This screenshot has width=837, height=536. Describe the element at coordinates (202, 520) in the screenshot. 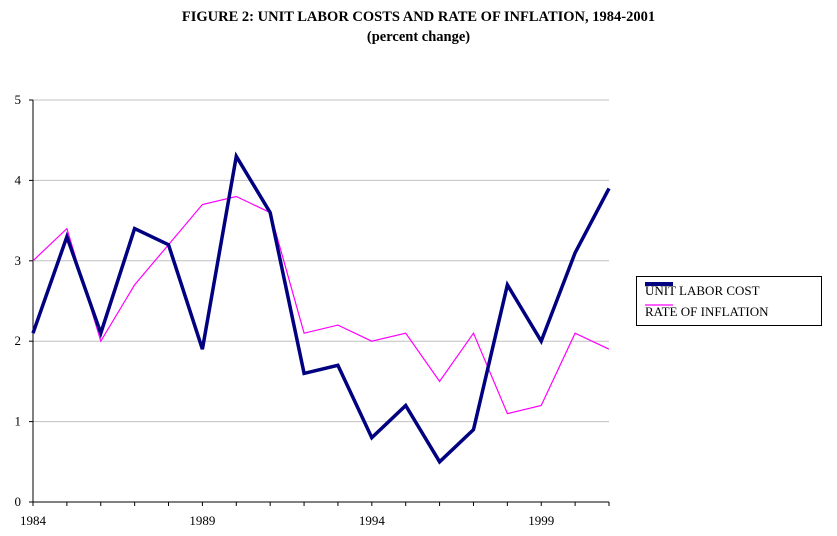

I see `x-tick-label-1989: 1989` at that location.